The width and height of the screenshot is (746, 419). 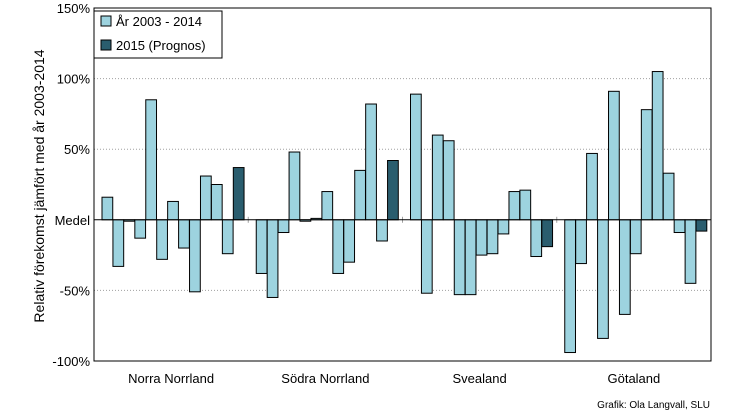 What do you see at coordinates (171, 378) in the screenshot?
I see `category-label: Norra Norrland` at bounding box center [171, 378].